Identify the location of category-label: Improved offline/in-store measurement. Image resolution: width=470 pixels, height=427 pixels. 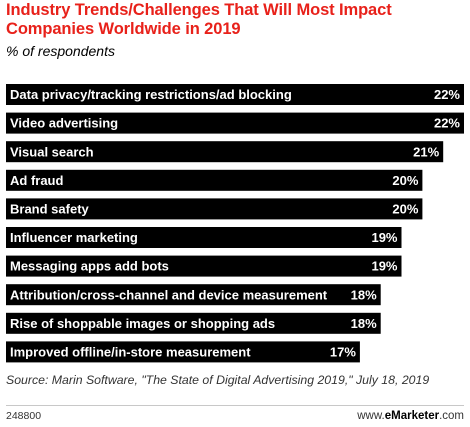
(130, 352).